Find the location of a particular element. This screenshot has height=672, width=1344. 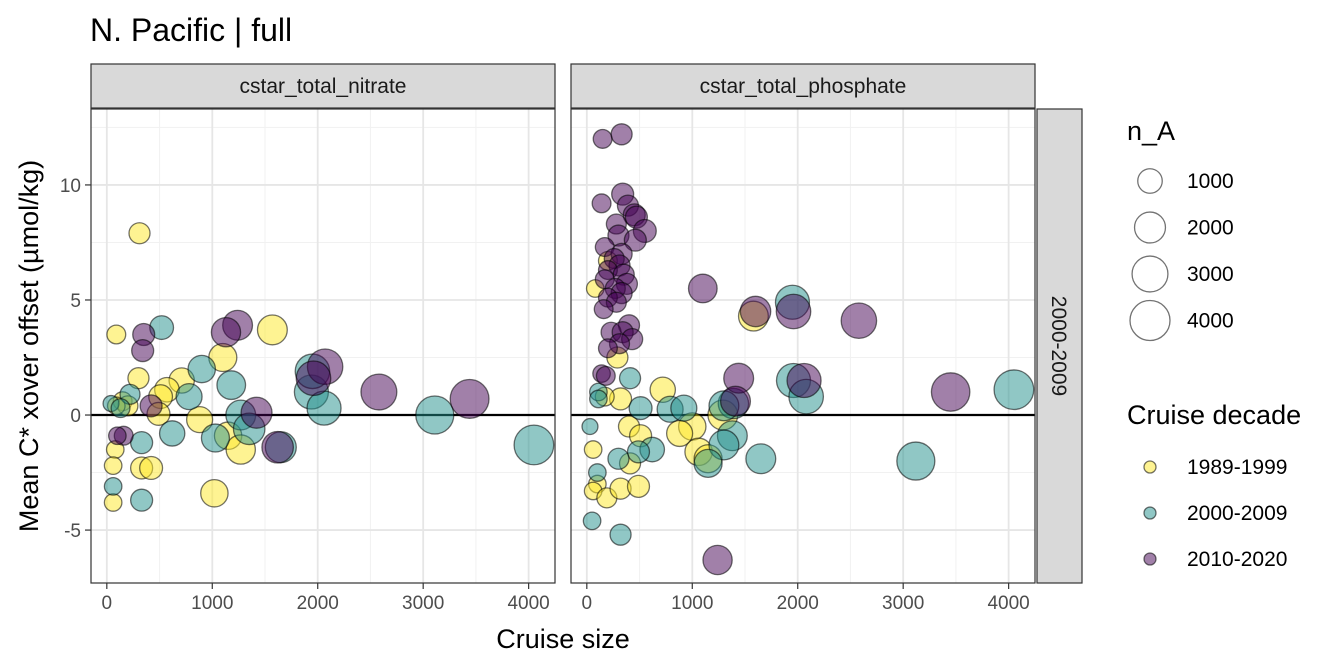

x-axis-phosphate: 0 1000 2000 3000 4000 is located at coordinates (806, 598).